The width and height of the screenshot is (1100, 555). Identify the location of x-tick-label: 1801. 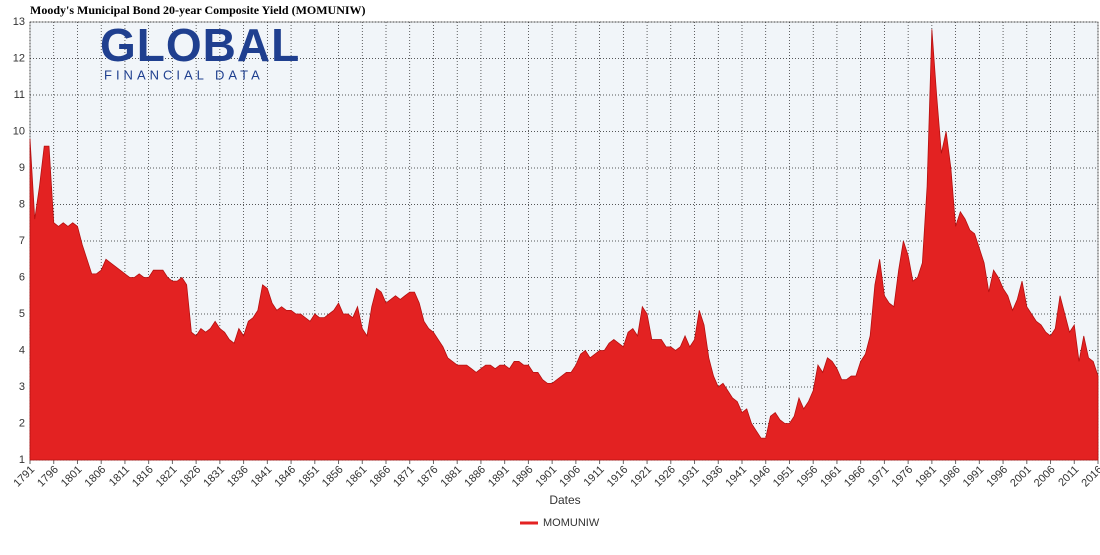
(72, 477).